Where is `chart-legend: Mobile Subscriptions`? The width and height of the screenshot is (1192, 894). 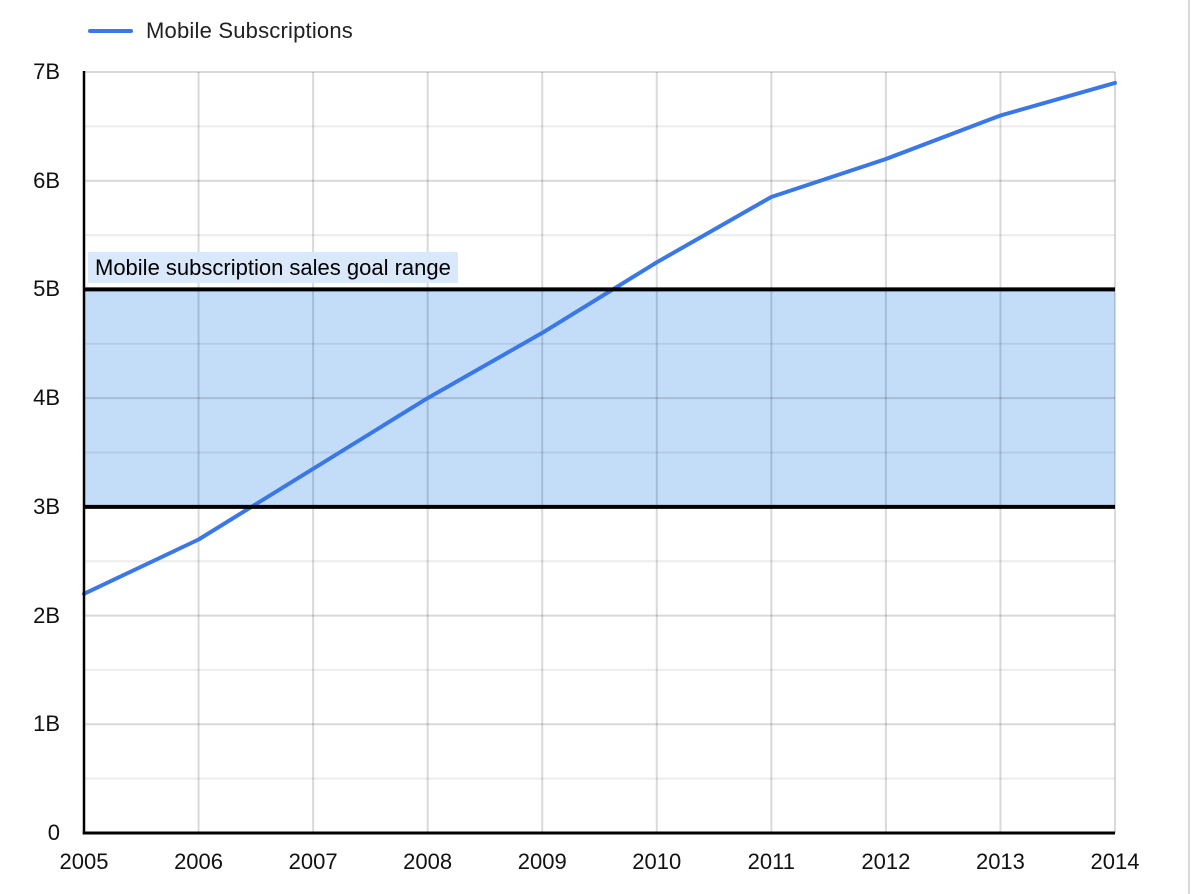 chart-legend: Mobile Subscriptions is located at coordinates (220, 31).